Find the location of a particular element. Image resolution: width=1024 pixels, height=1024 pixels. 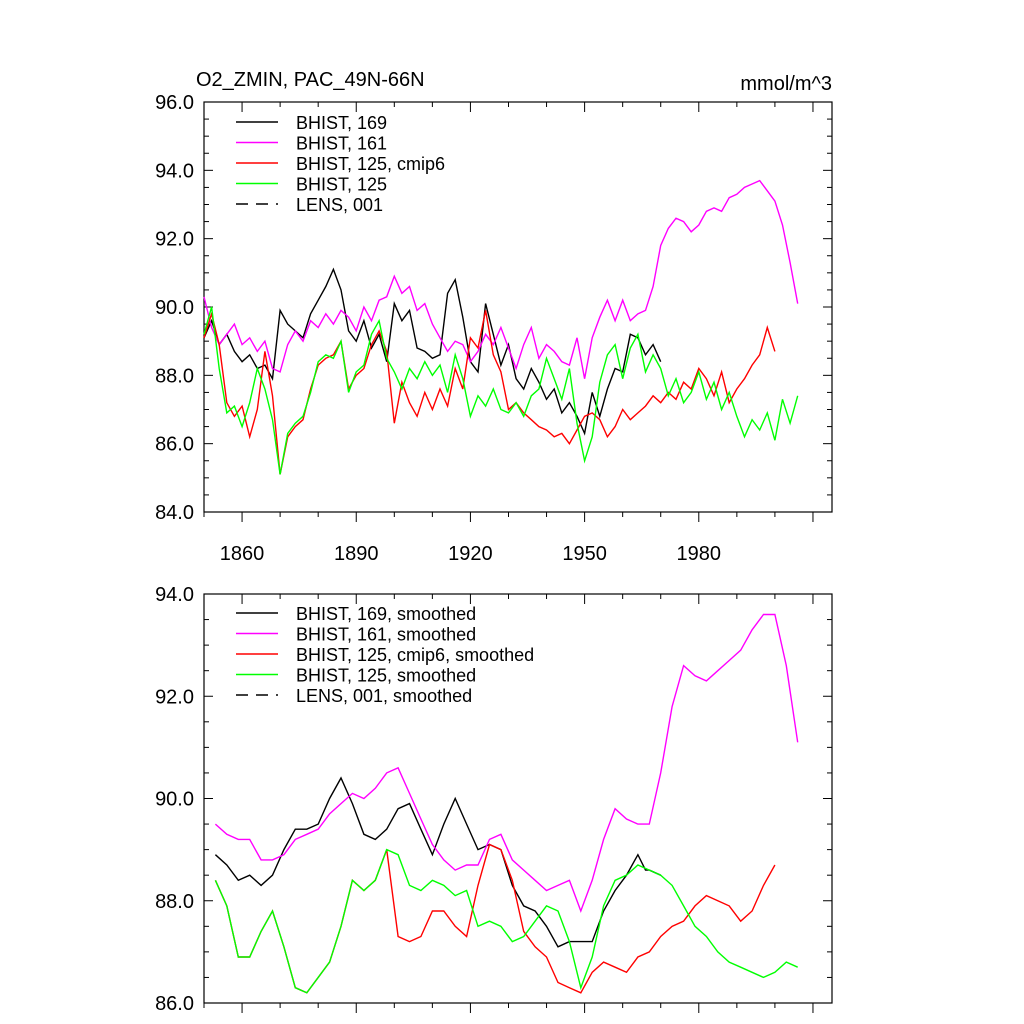

chart-title: O2_ZMIN, PAC_49N-66N is located at coordinates (310, 80).